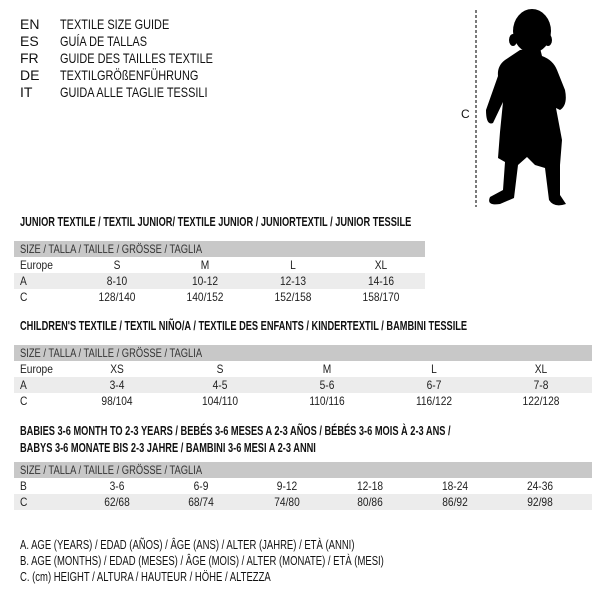  Describe the element at coordinates (293, 297) in the screenshot. I see `table-cell: 152/158` at that location.